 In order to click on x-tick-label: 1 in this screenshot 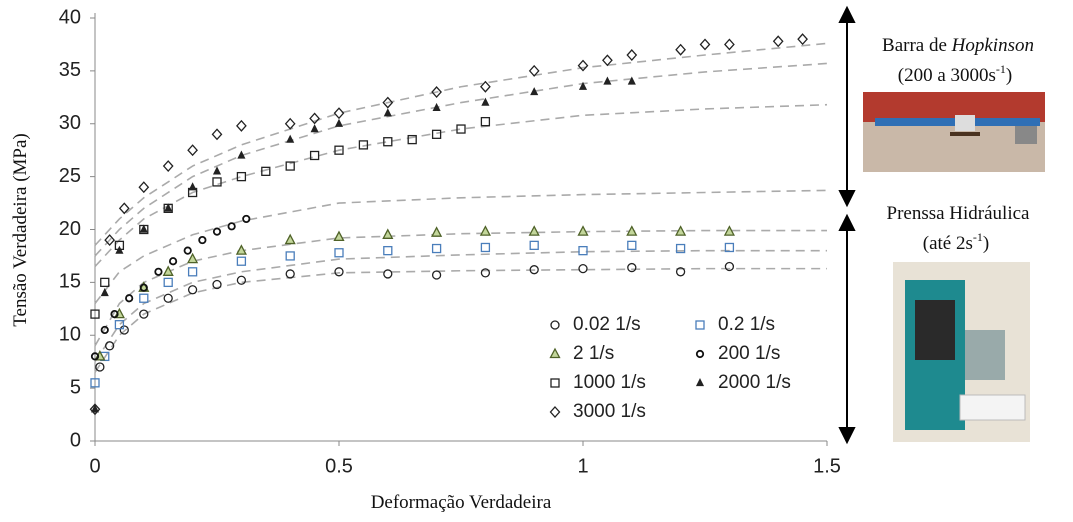, I will do `click(582, 466)`.